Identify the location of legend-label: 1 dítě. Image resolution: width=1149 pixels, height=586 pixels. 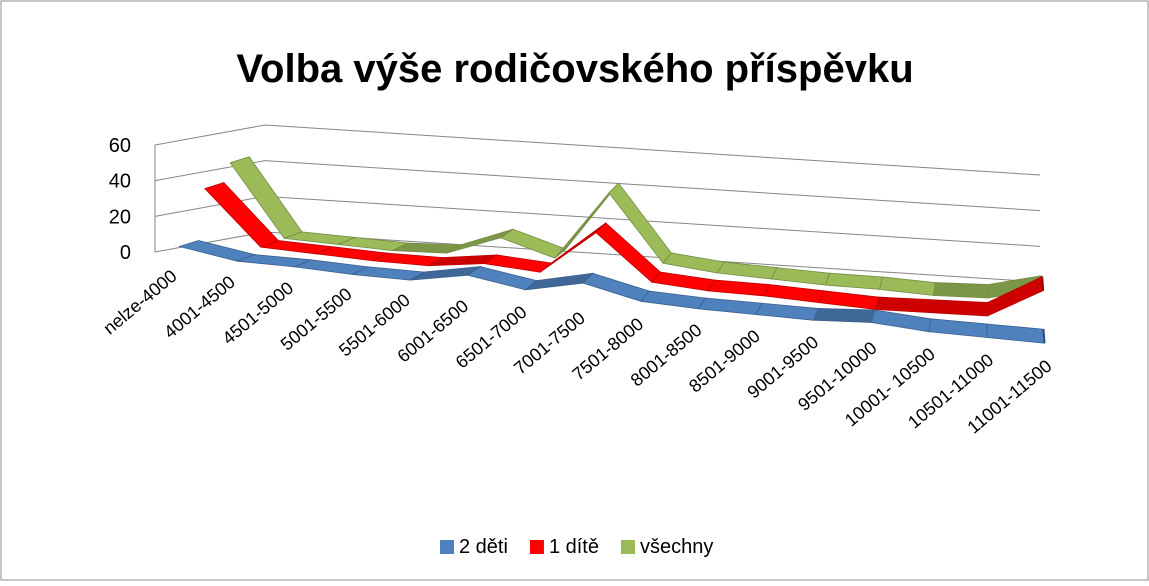
(574, 547).